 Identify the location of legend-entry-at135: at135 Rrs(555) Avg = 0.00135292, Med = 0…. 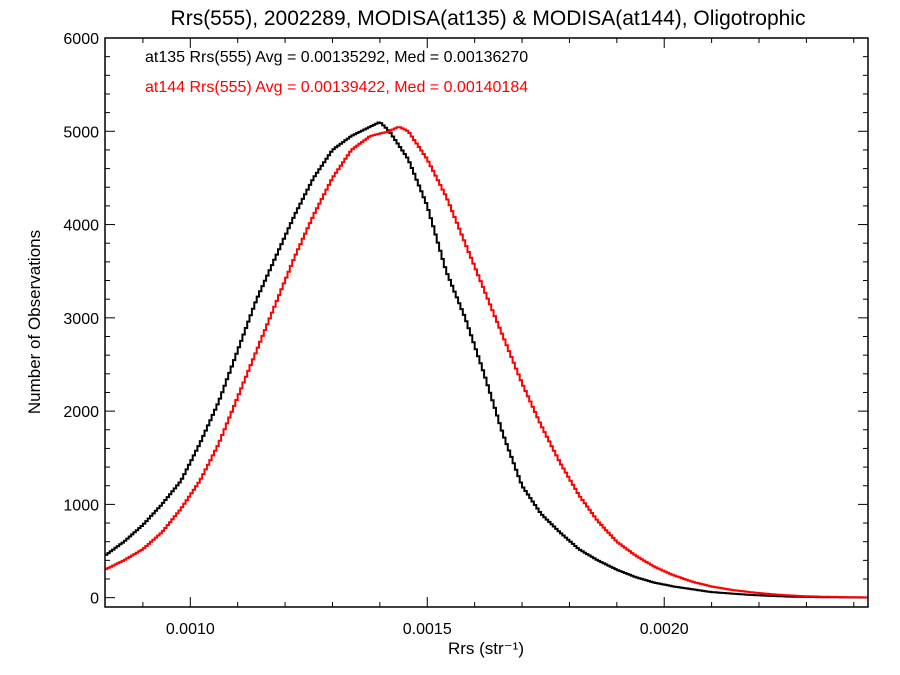
(336, 57).